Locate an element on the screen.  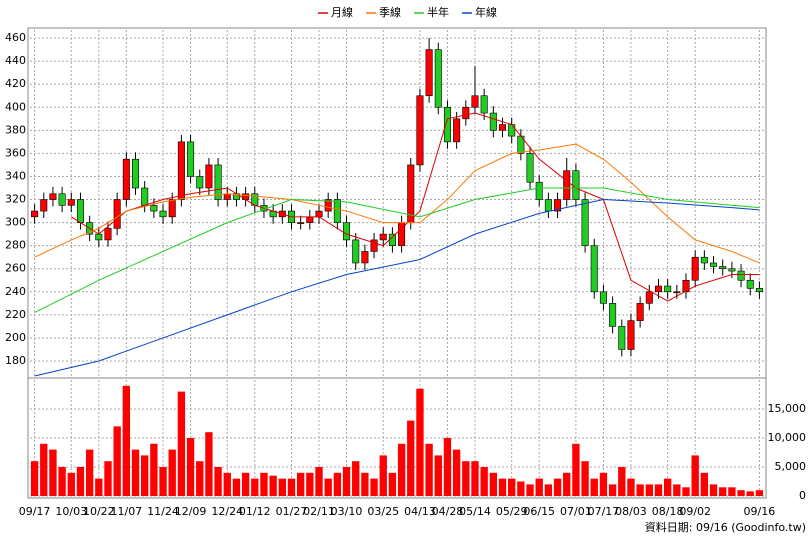
x-tick-label: 03/10 is located at coordinates (347, 511).